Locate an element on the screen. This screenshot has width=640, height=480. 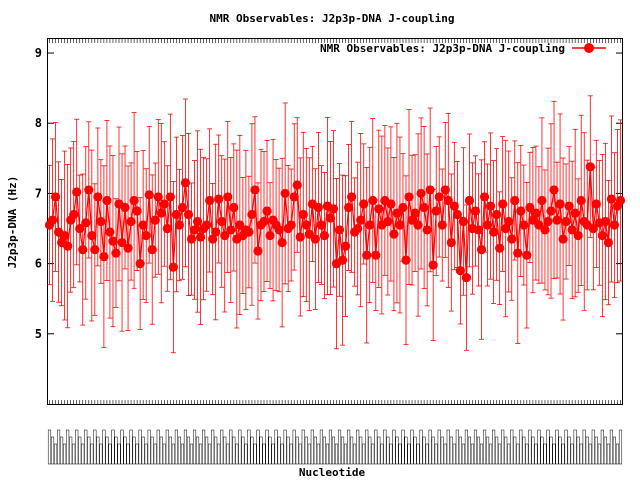
x-tick-labels is located at coordinates (335, 447).